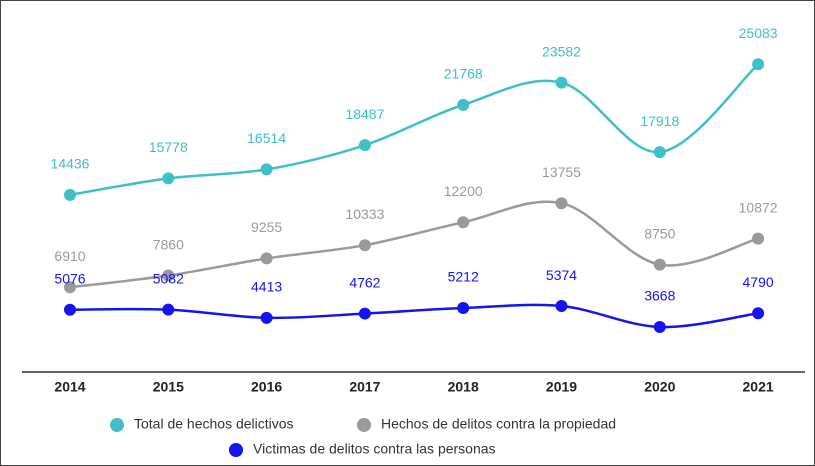 This screenshot has height=466, width=815. What do you see at coordinates (266, 287) in the screenshot?
I see `data-label: 4413` at bounding box center [266, 287].